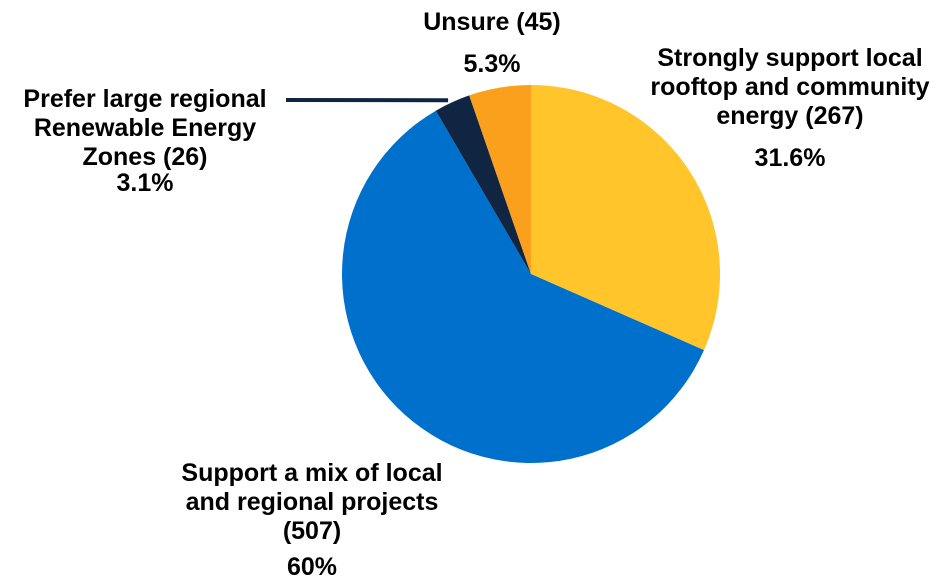 The image size is (942, 588). What do you see at coordinates (789, 58) in the screenshot?
I see `slice-label-line: Strongly support local` at bounding box center [789, 58].